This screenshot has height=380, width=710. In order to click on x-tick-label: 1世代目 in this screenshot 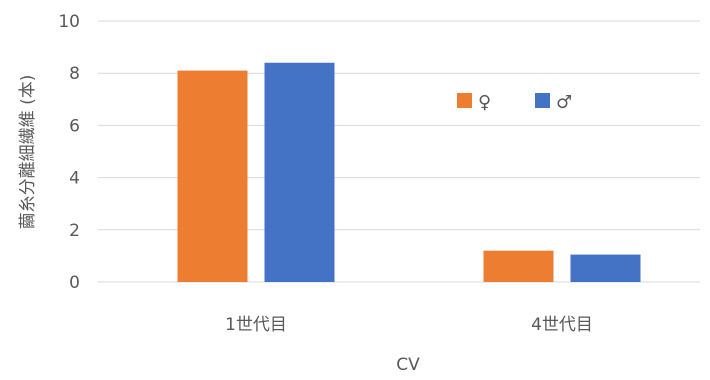, I will do `click(256, 325)`.